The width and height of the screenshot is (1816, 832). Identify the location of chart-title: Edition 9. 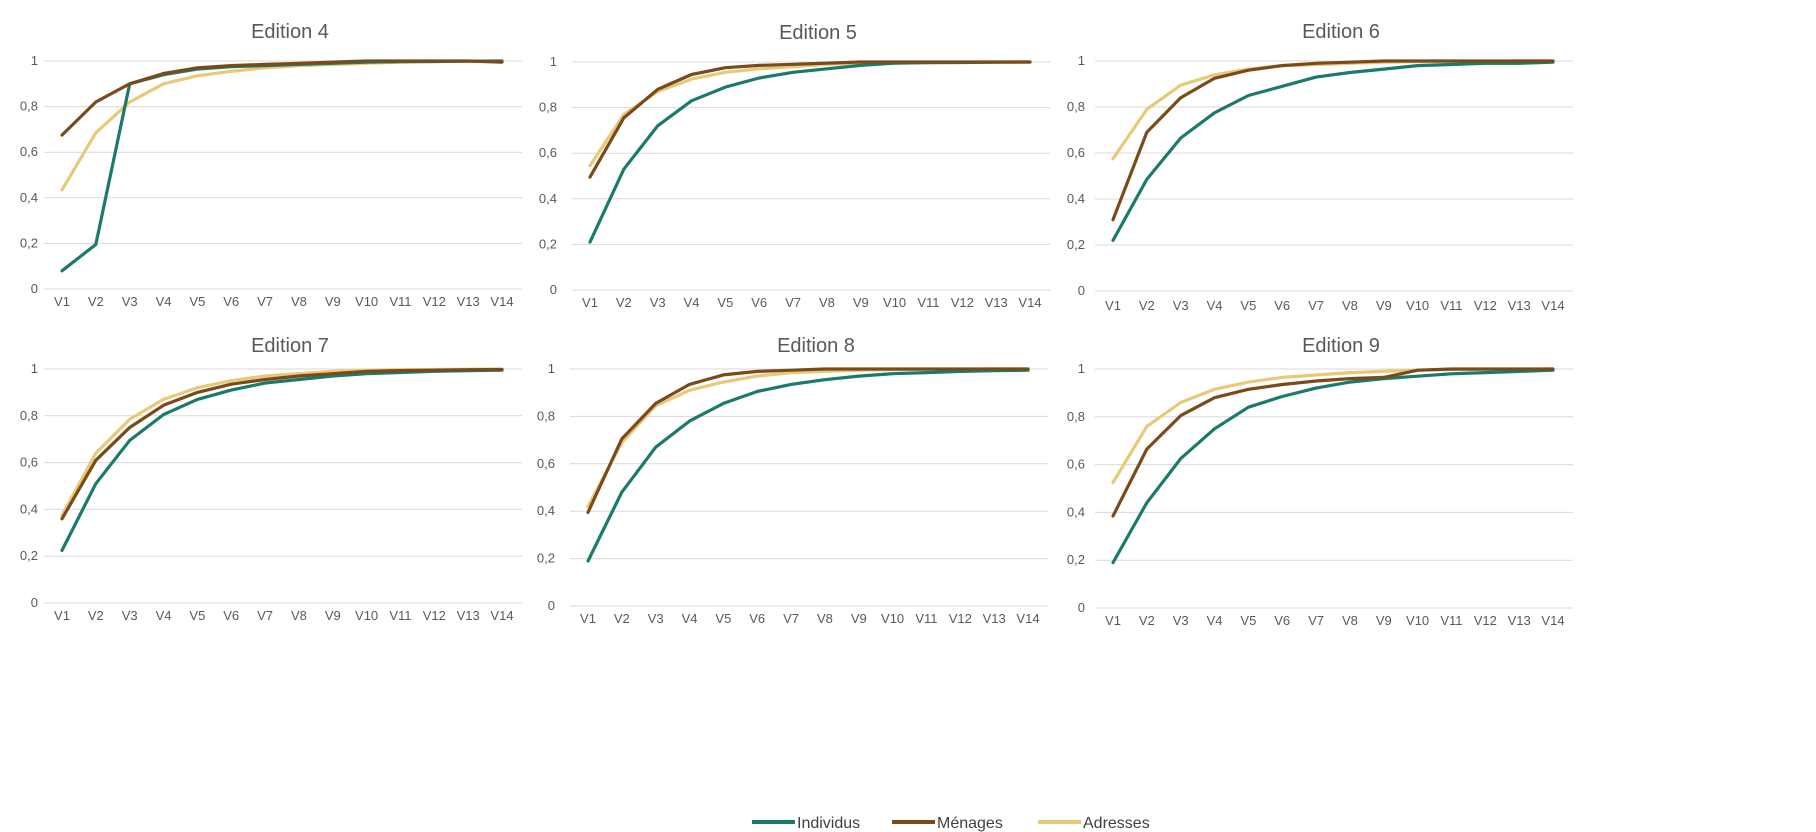
(1341, 346).